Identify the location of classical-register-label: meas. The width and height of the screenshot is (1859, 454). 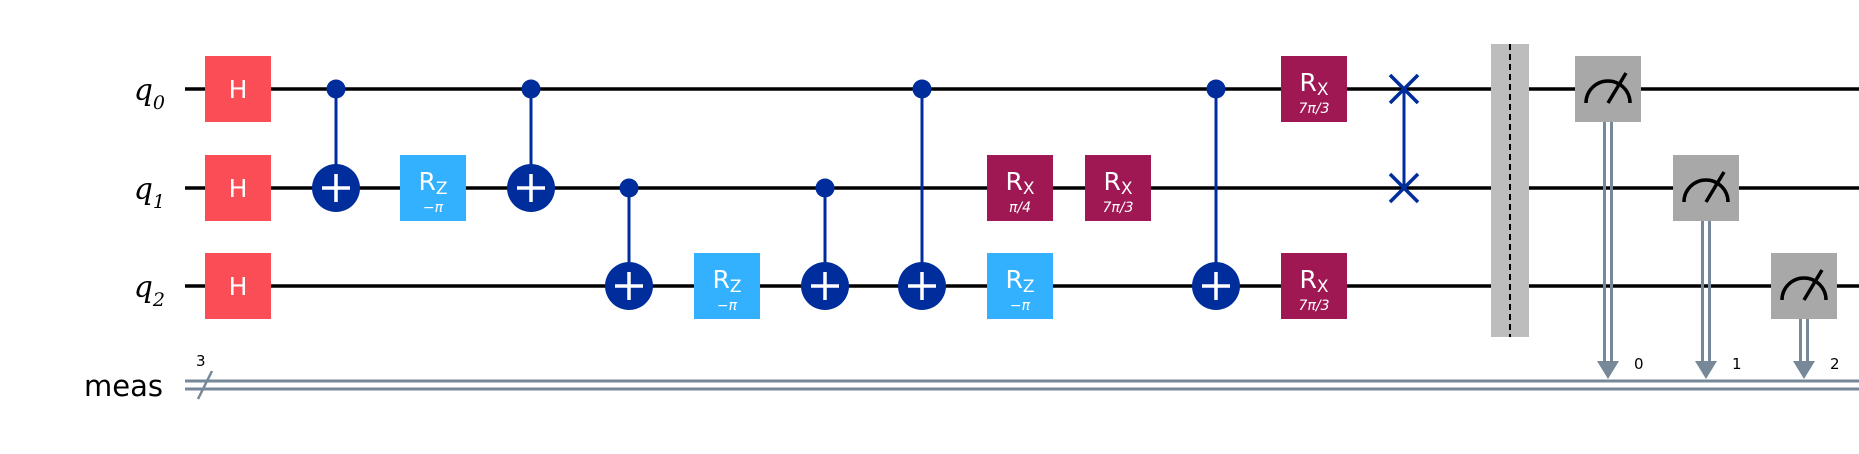
(123, 386).